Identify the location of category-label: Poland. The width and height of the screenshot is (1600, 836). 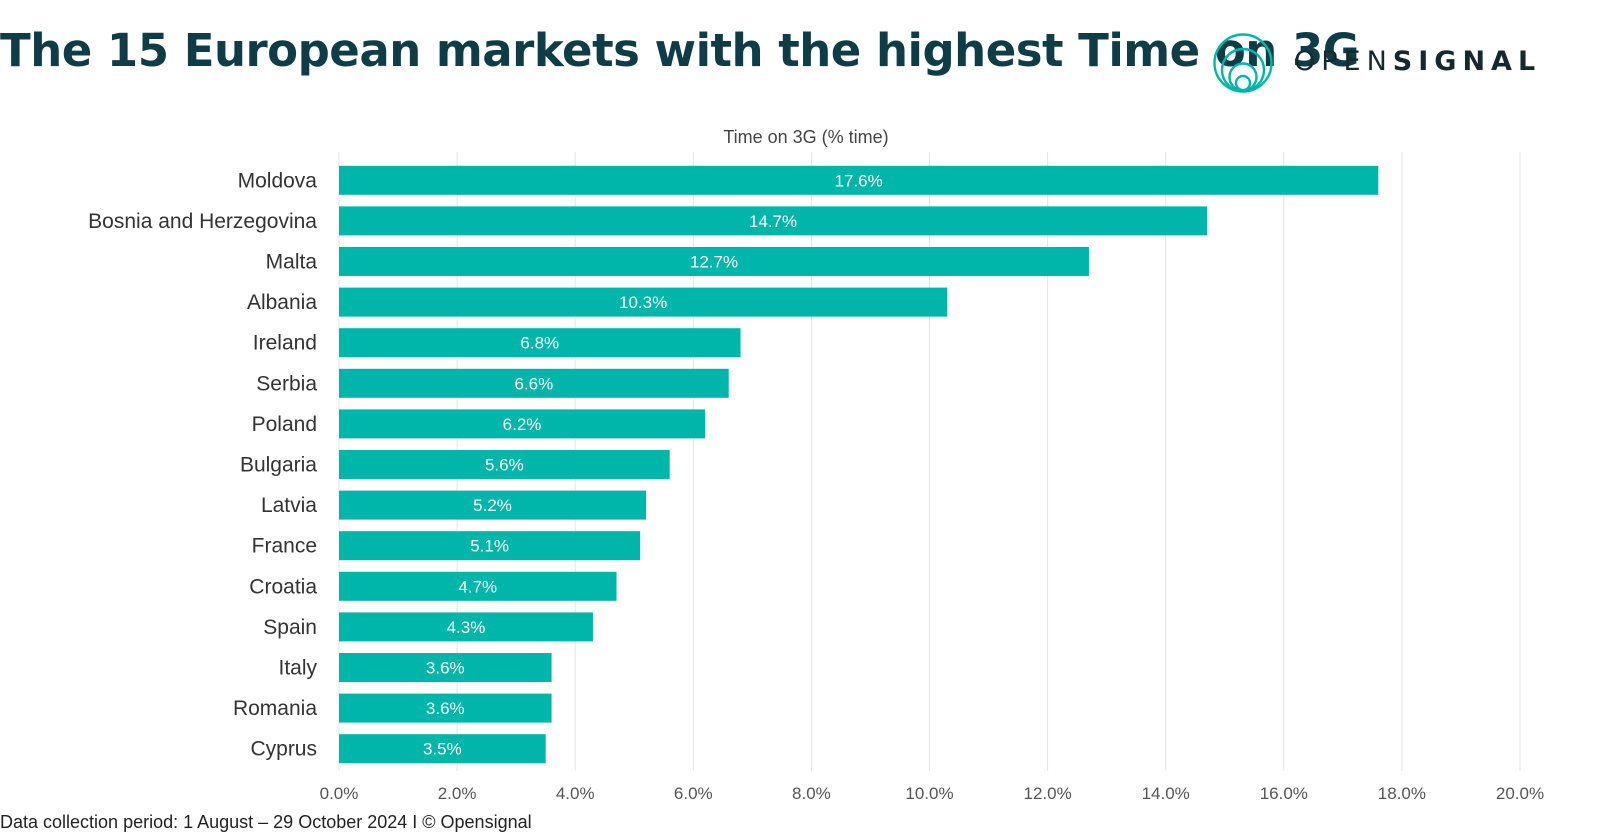
(284, 424).